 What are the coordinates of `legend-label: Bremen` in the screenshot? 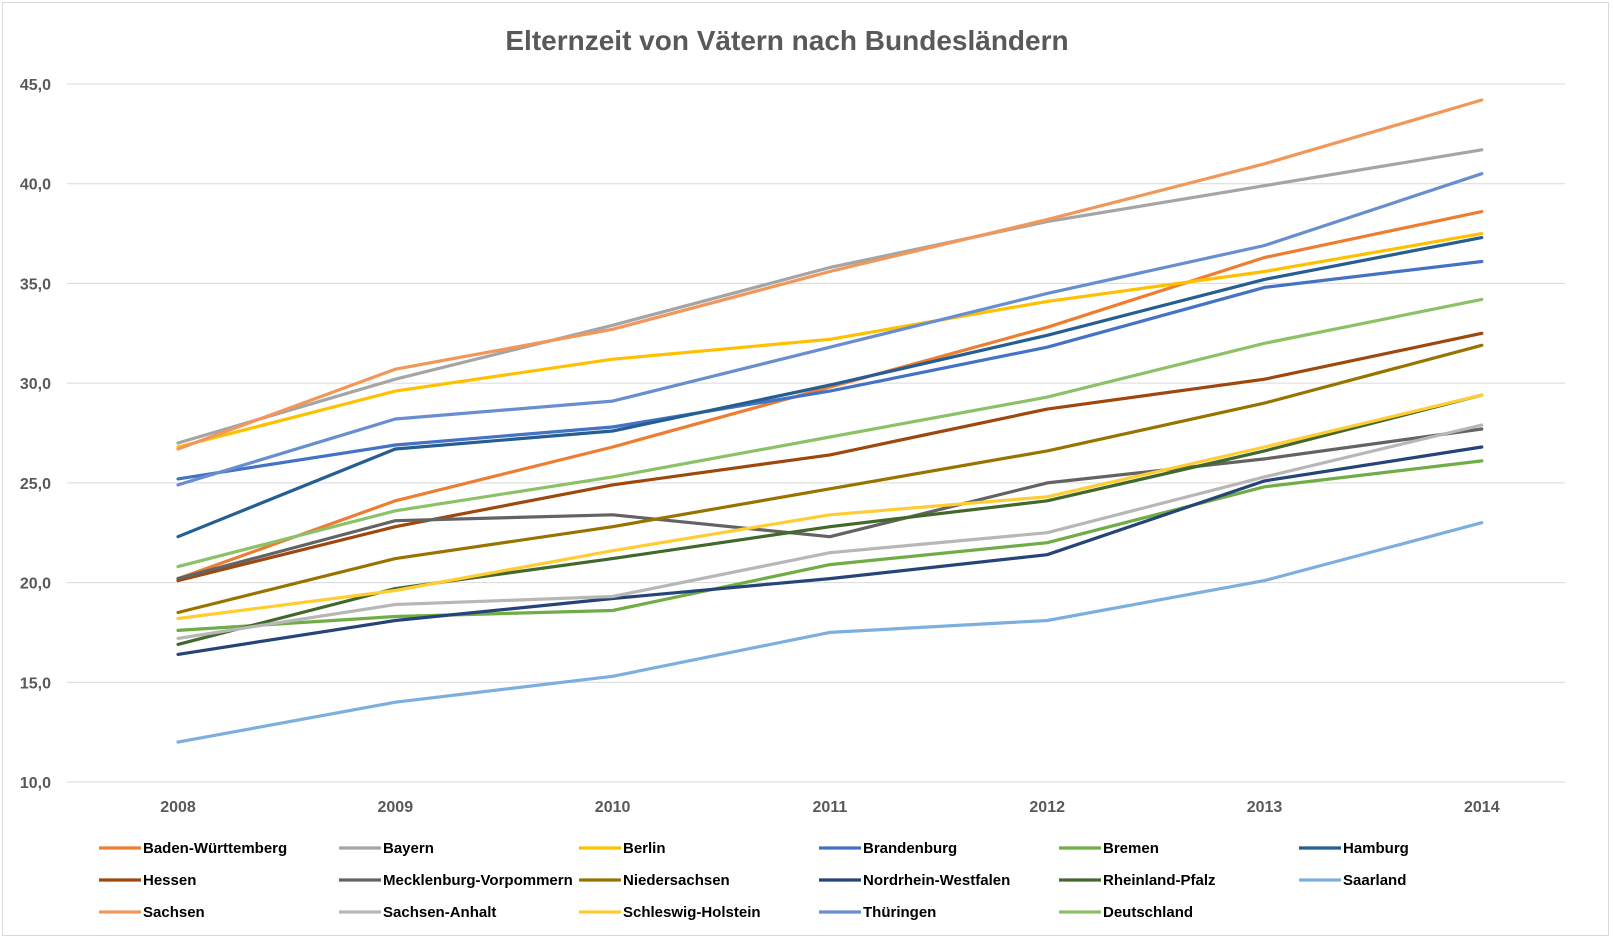 It's located at (1131, 848).